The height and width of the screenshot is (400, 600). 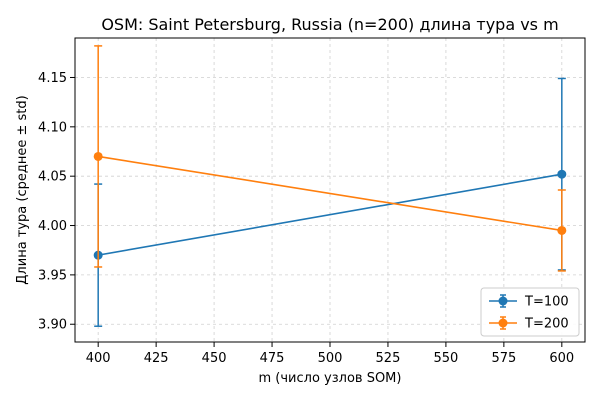 I want to click on legend-item: T=100, so click(x=529, y=302).